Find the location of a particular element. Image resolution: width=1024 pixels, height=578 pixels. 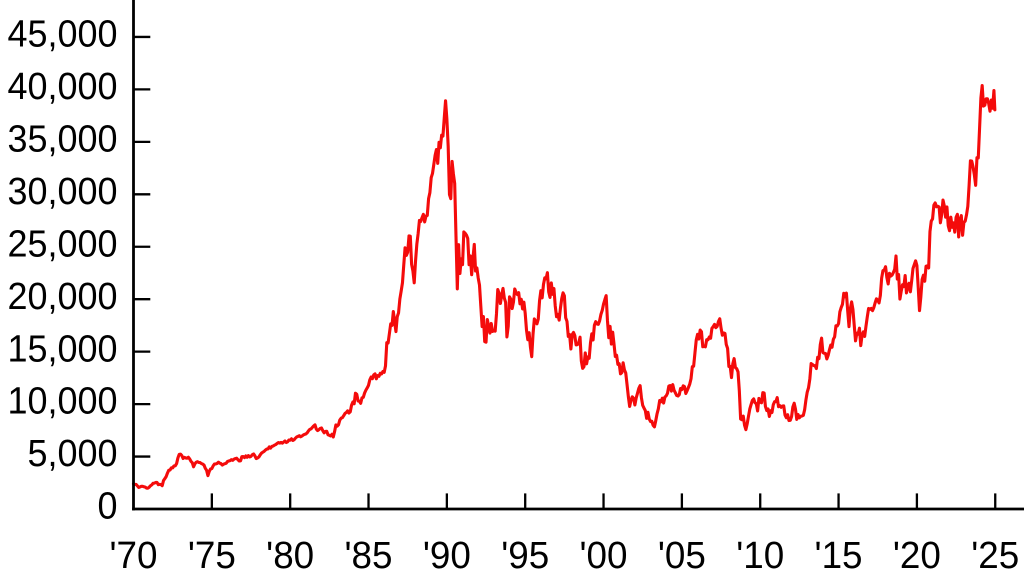

svg-text: '85 is located at coordinates (369, 556).